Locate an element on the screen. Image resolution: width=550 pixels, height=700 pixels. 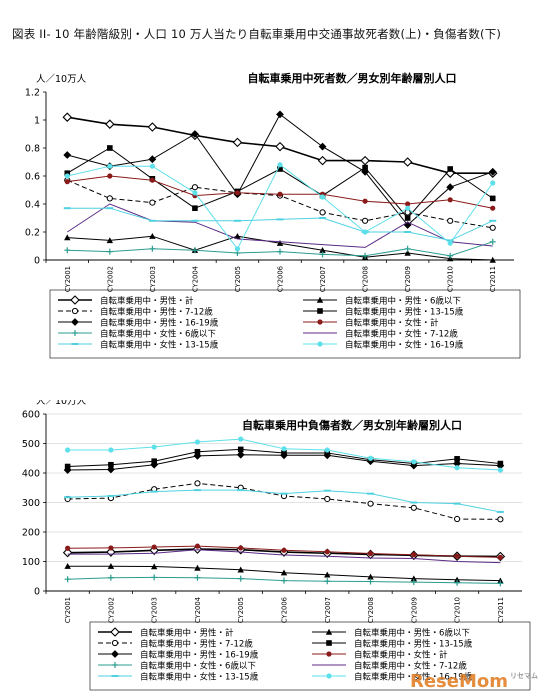
x-tick-label: CY2001 is located at coordinates (68, 610).